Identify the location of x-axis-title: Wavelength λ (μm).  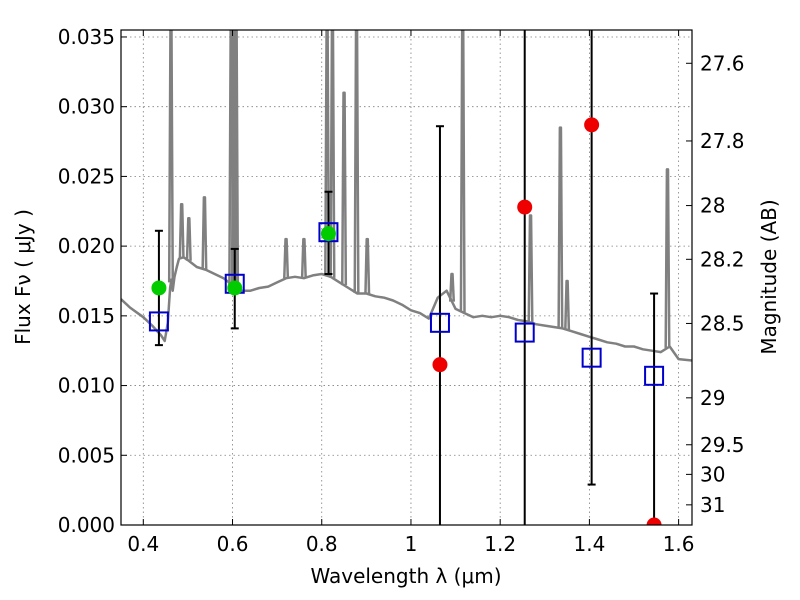
(405, 576).